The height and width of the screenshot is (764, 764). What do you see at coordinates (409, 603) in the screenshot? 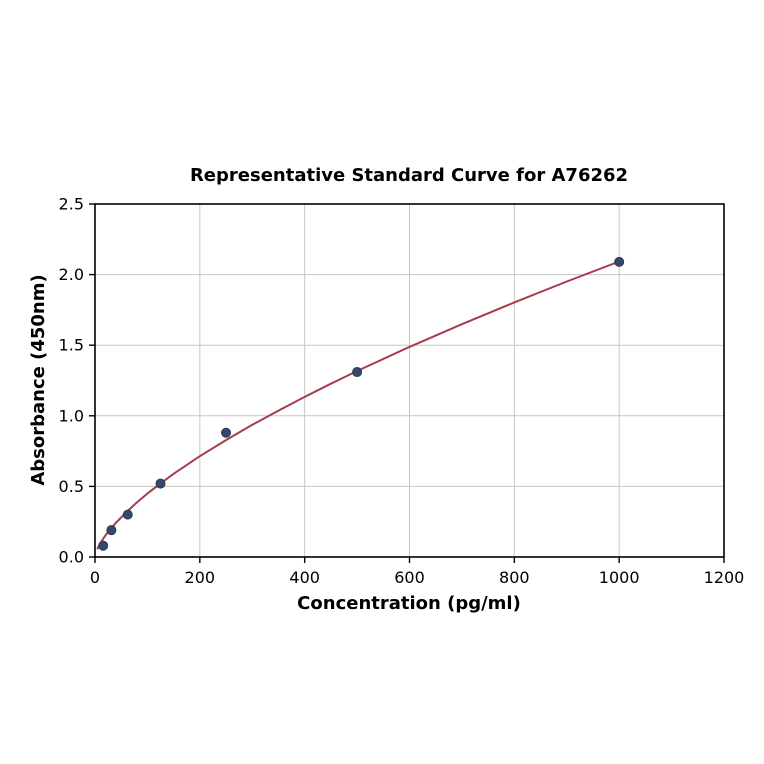
I see `x-axis-label: Concentration (pg/ml)` at bounding box center [409, 603].